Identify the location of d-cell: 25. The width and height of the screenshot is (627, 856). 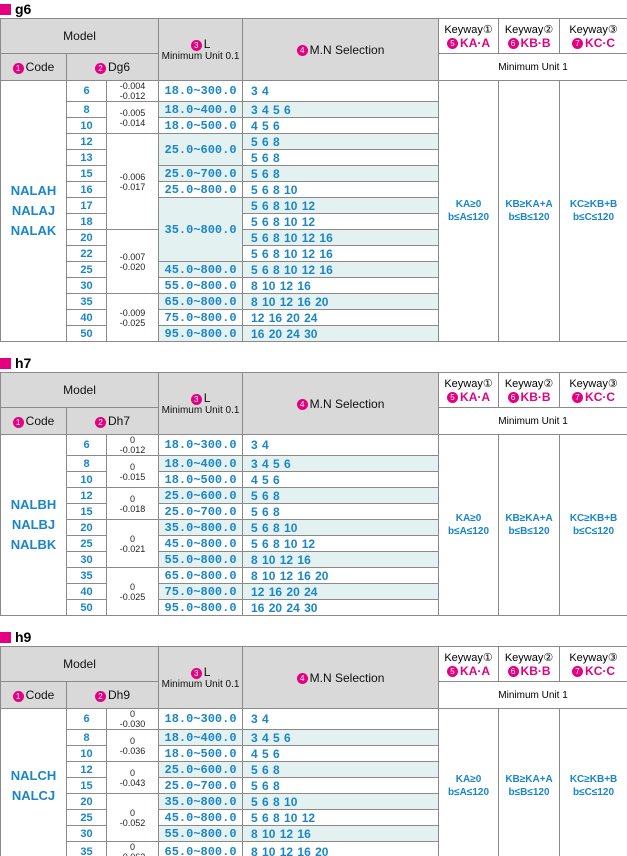
(86, 269).